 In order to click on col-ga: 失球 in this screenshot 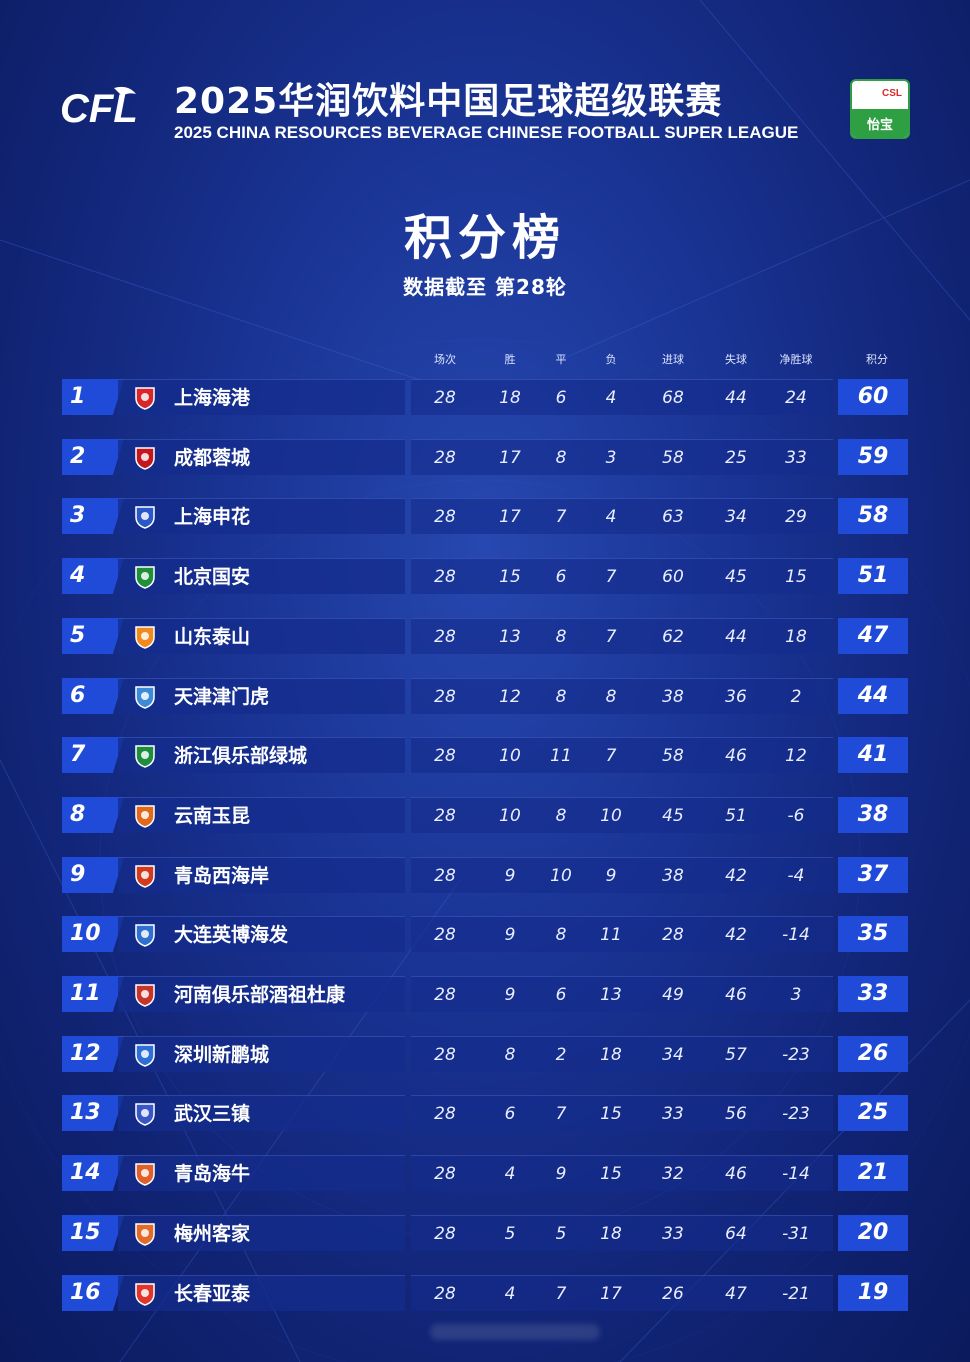, I will do `click(736, 359)`.